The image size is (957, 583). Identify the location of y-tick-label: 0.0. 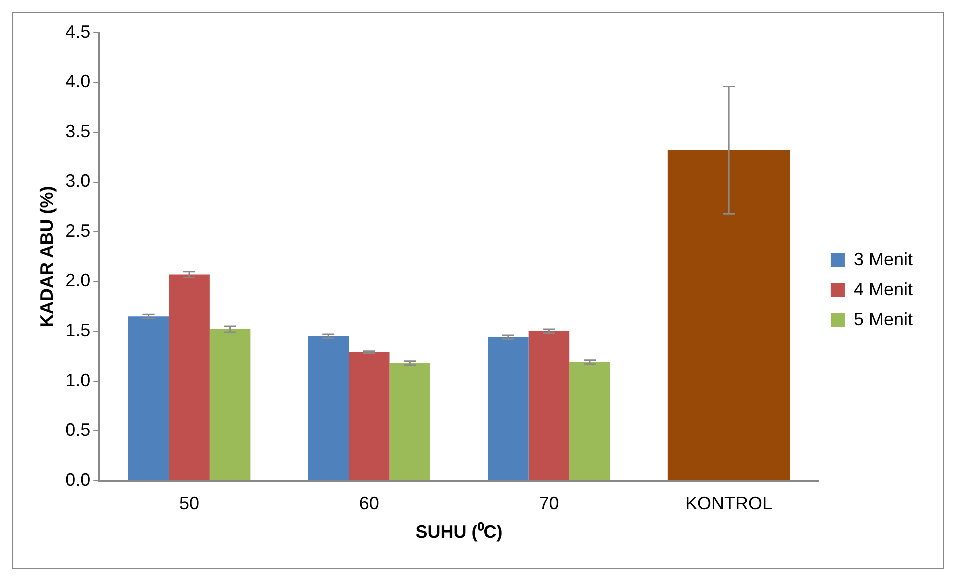
(78, 480).